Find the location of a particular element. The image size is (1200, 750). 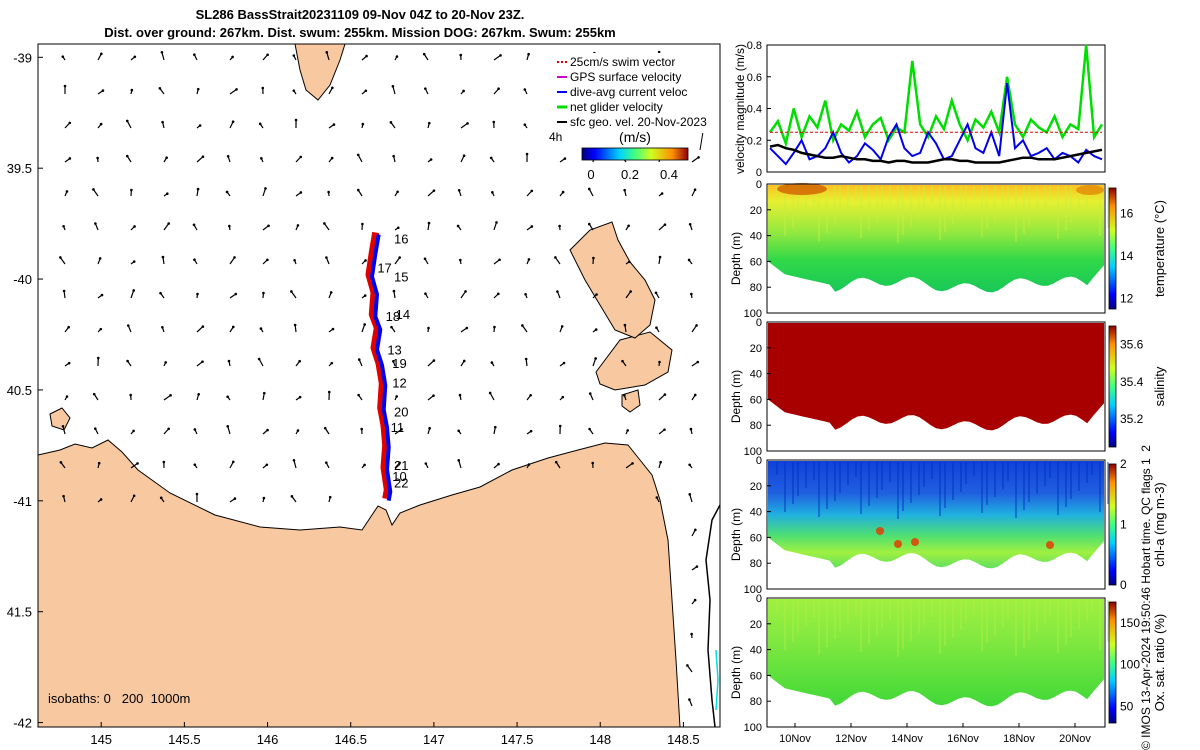

velocity-series-line is located at coordinates (936, 153).